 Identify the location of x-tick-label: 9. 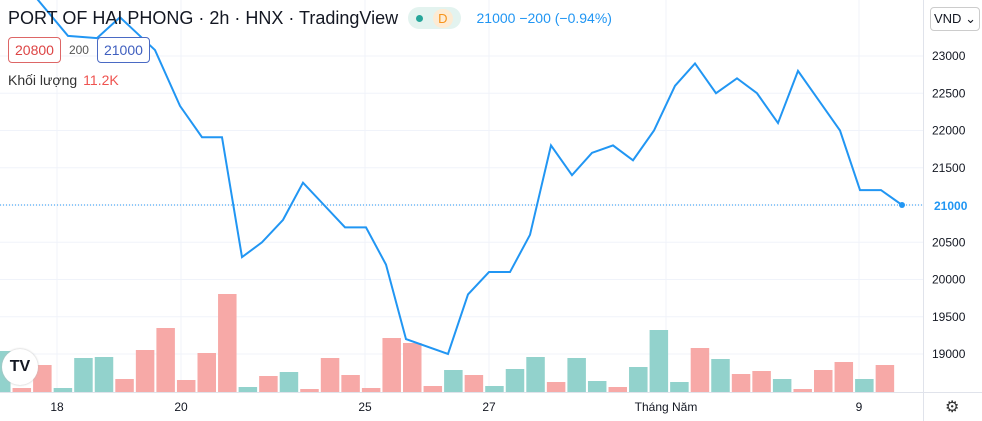
(859, 407).